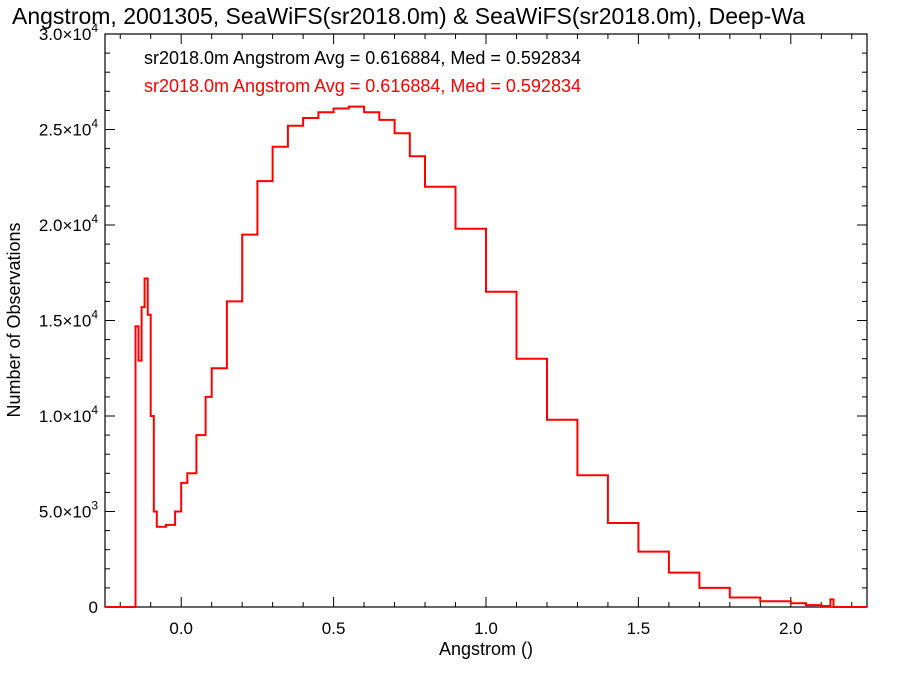  What do you see at coordinates (334, 628) in the screenshot?
I see `x-tick-label: 0.5` at bounding box center [334, 628].